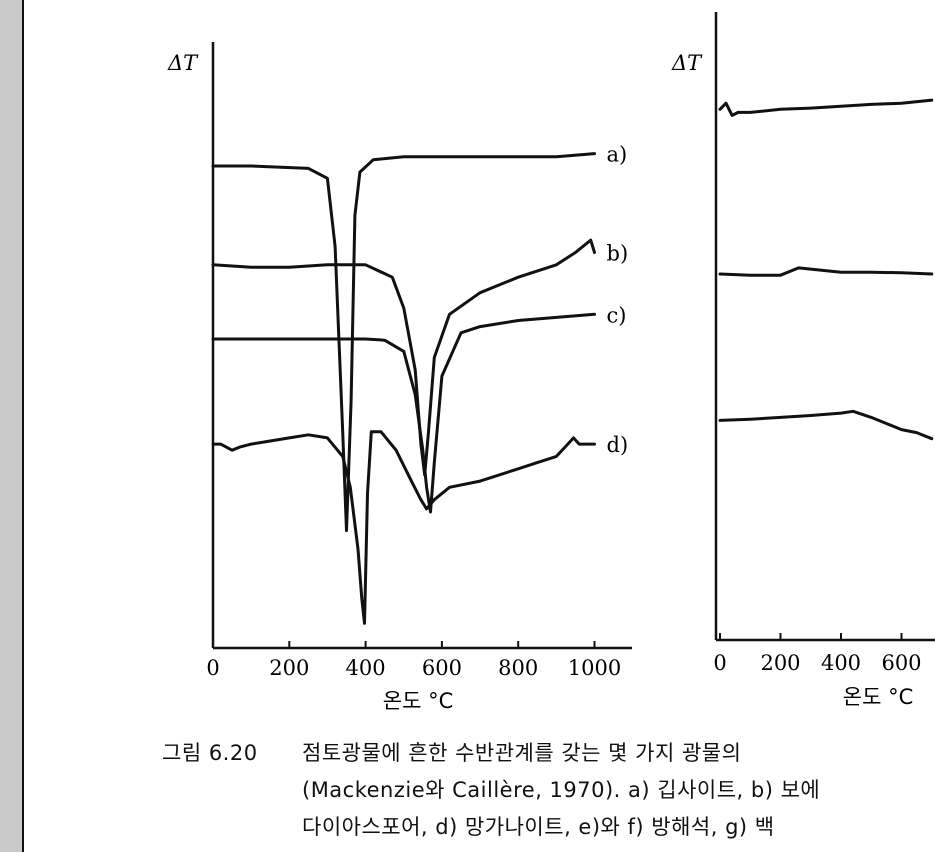 The image size is (935, 852). I want to click on caption-number: 그림 6.20, so click(210, 753).